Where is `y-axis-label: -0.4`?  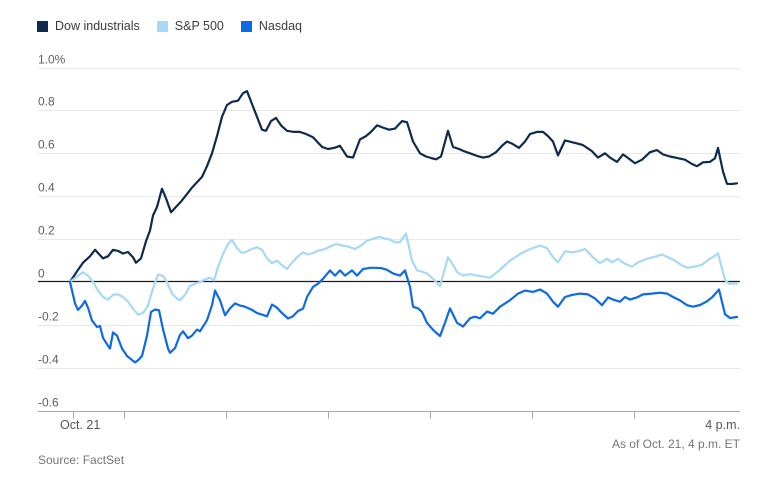
y-axis-label: -0.4 is located at coordinates (48, 360).